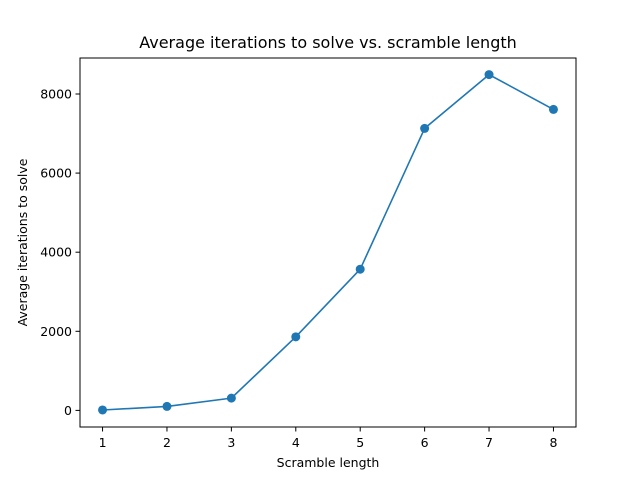 This screenshot has width=640, height=480. What do you see at coordinates (553, 442) in the screenshot?
I see `x-tick-label: 8` at bounding box center [553, 442].